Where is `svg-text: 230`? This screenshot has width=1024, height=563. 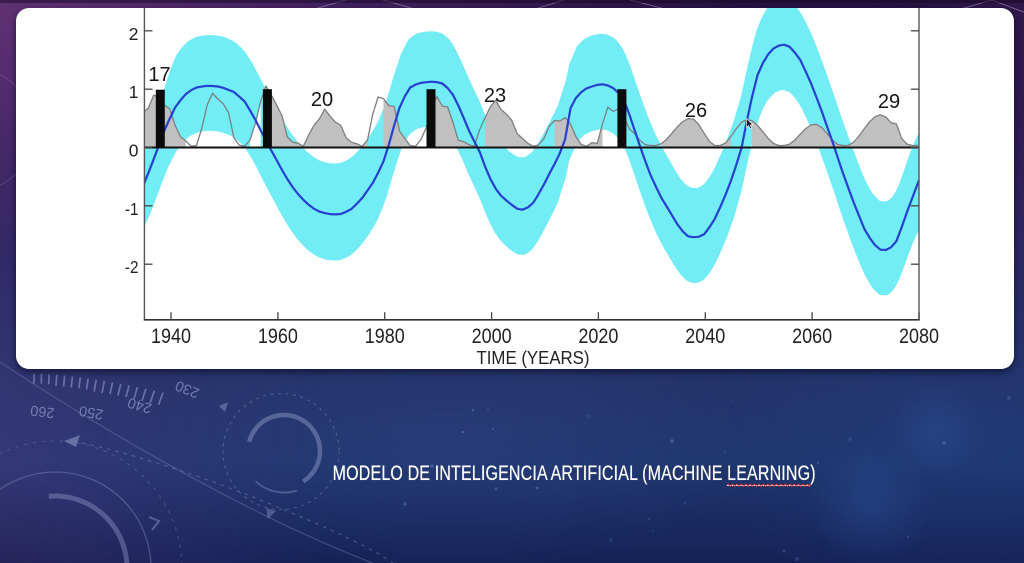 svg-text: 230 is located at coordinates (187, 389).